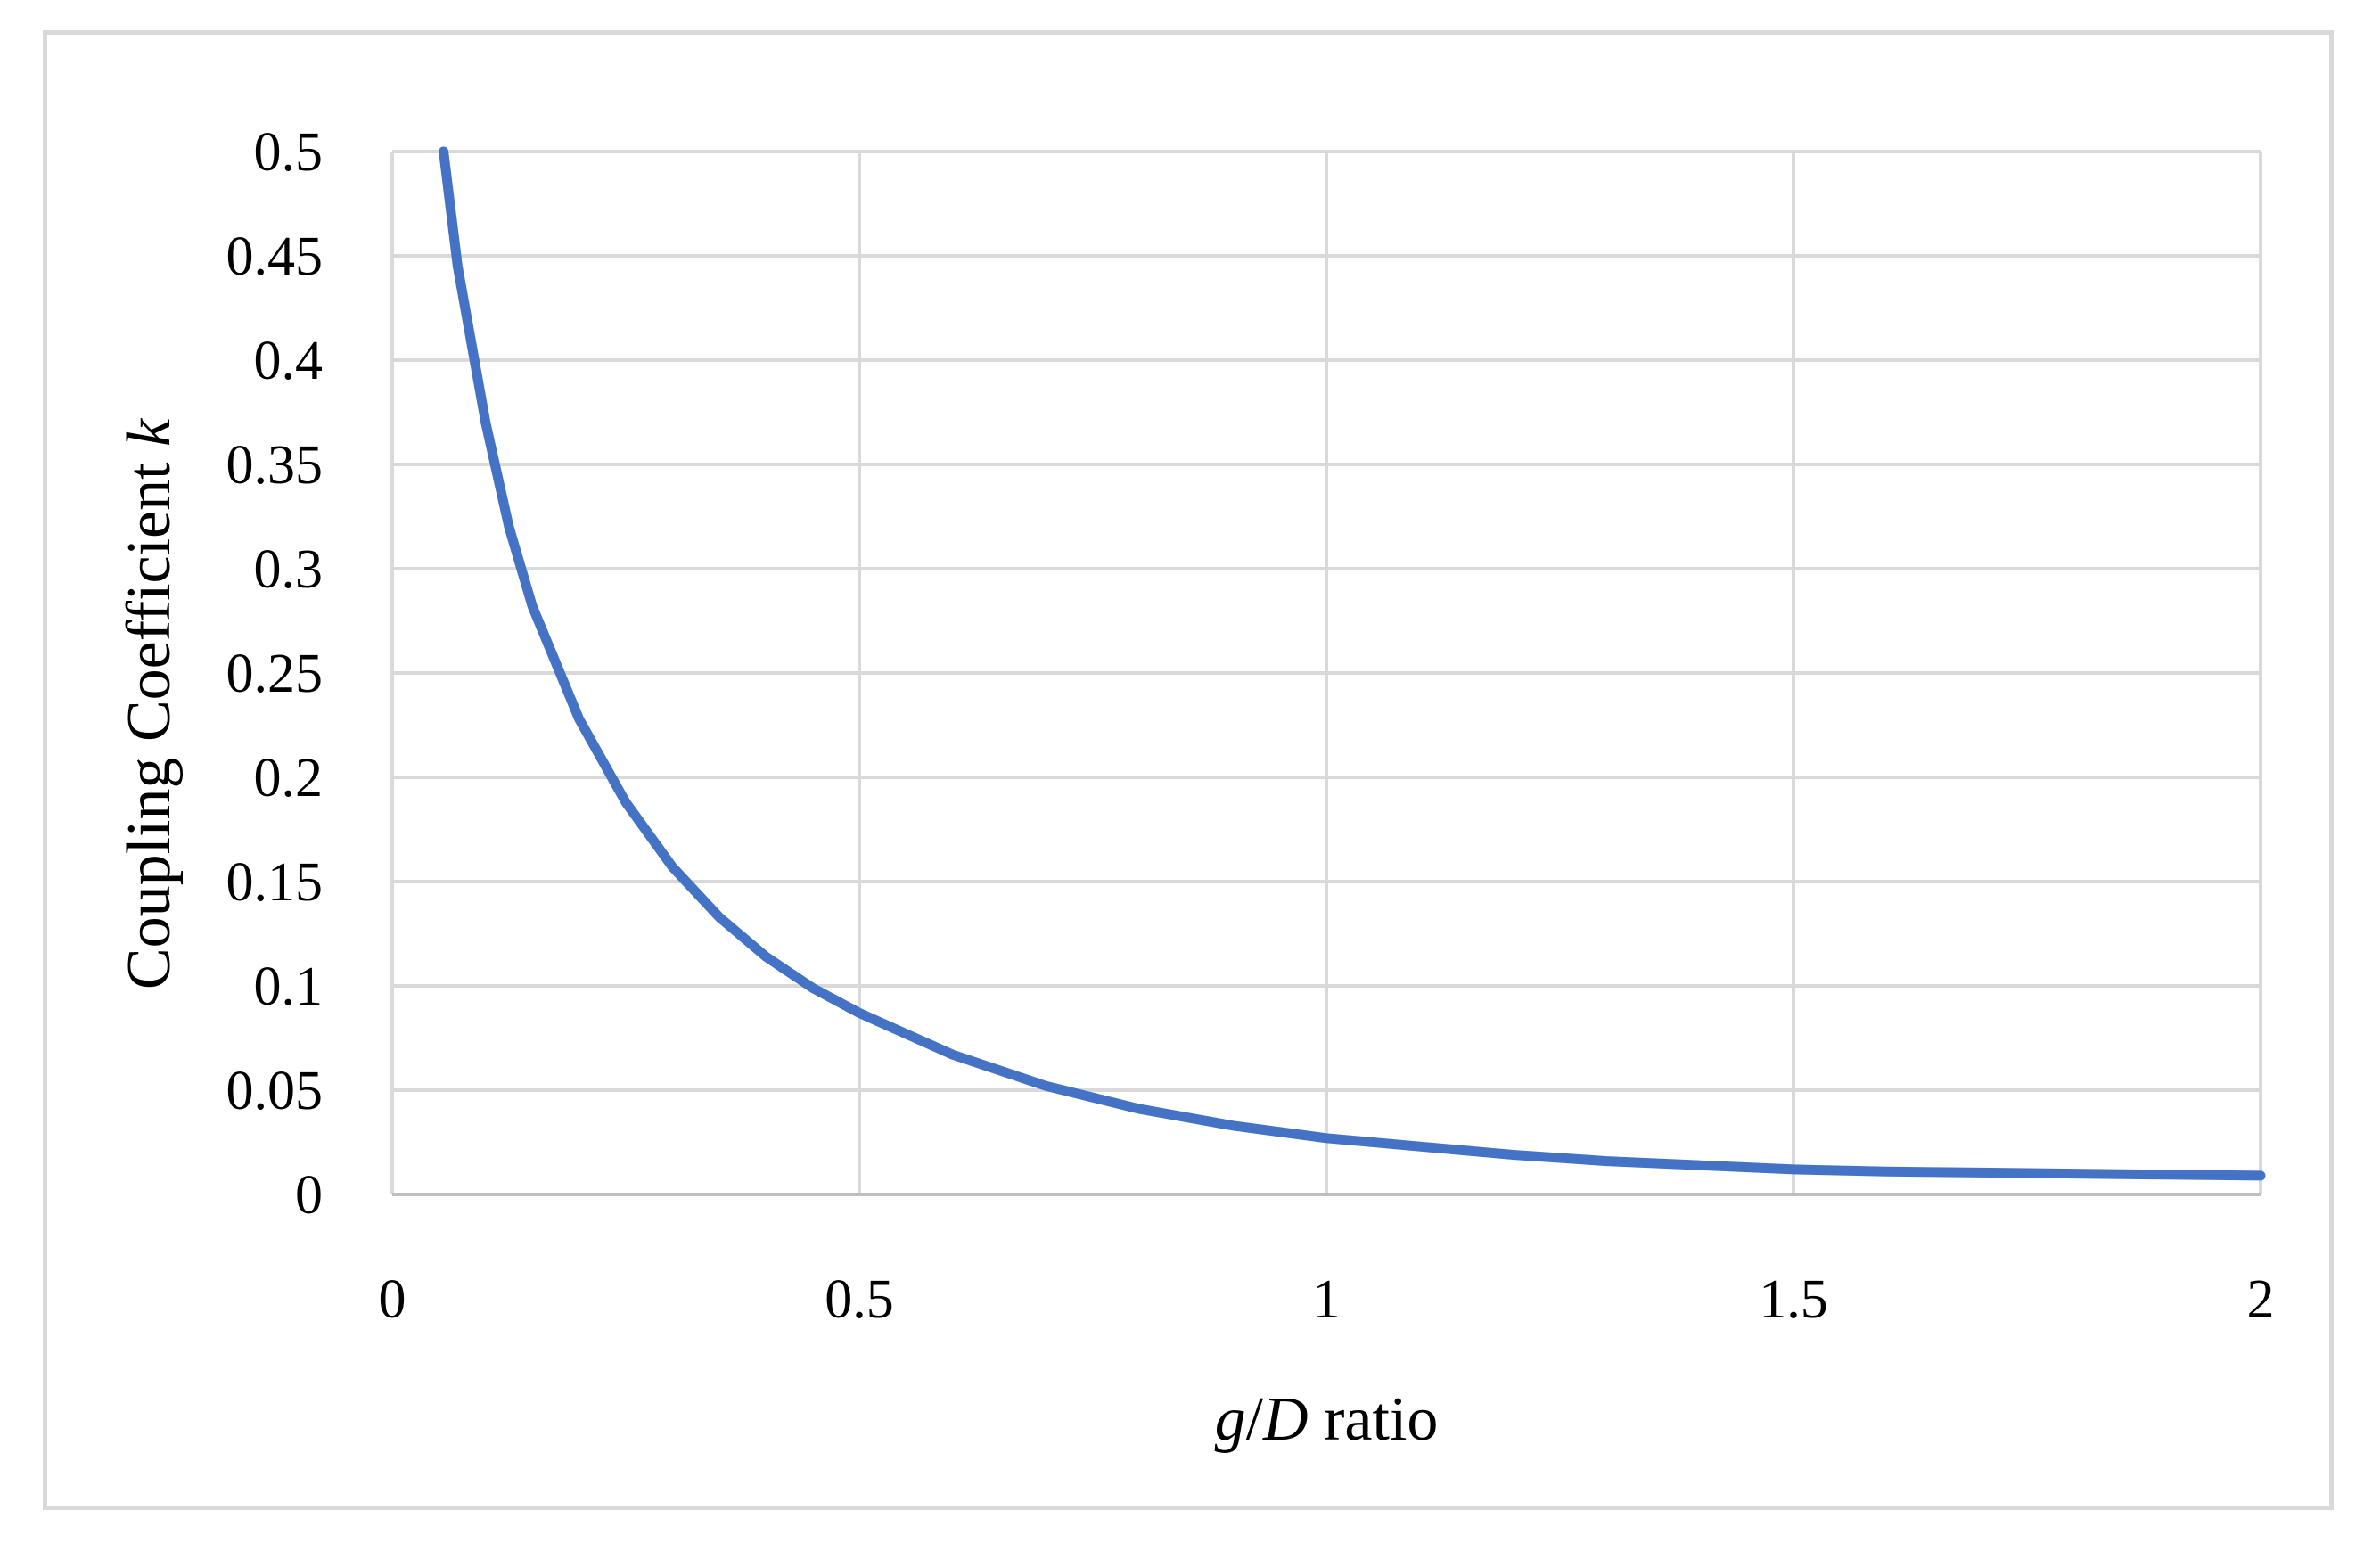 The image size is (2380, 1543). What do you see at coordinates (275, 256) in the screenshot?
I see `y-tick-label: 0.45` at bounding box center [275, 256].